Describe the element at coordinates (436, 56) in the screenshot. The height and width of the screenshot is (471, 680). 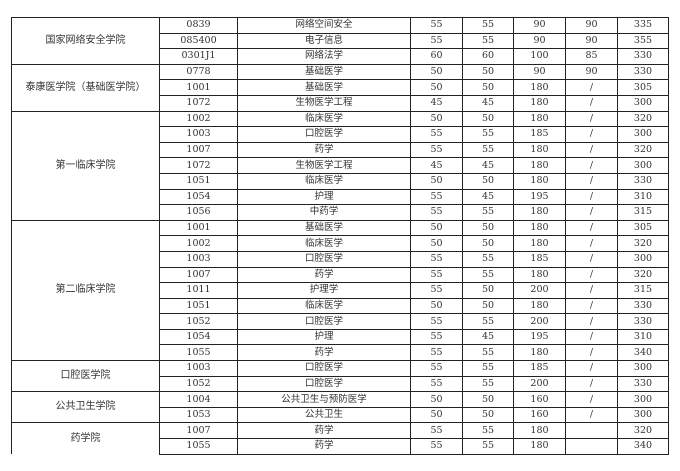
I see `politics-score: 60` at that location.